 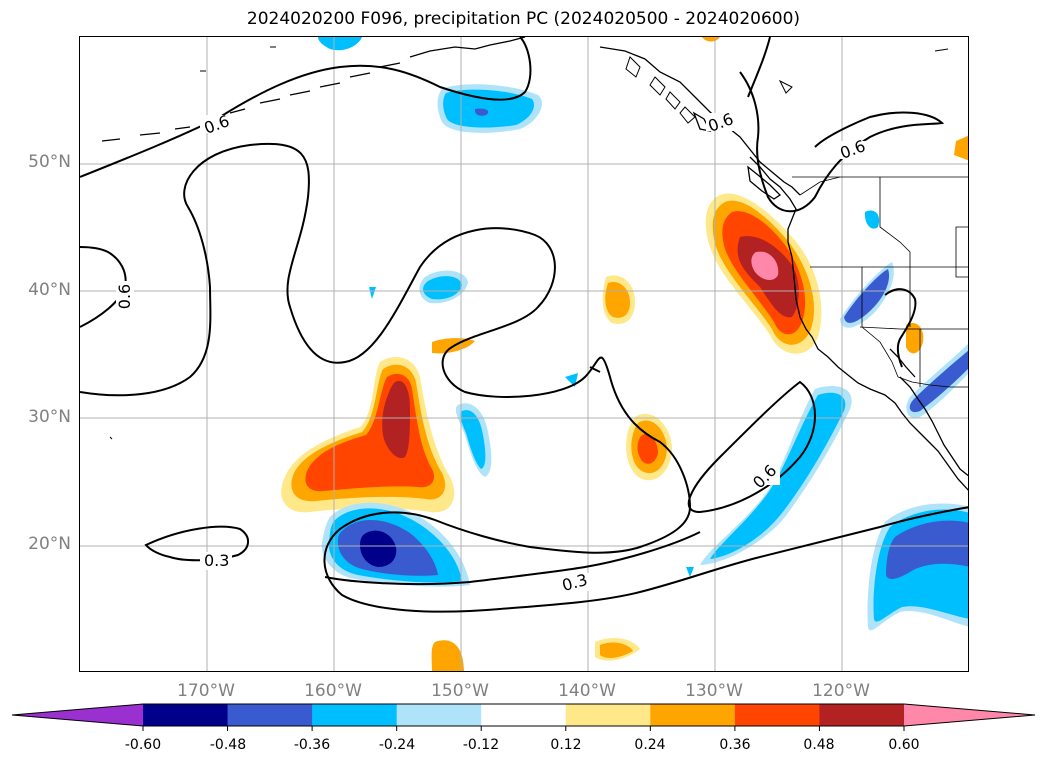 What do you see at coordinates (917, 567) in the screenshot?
I see `negative-anomaly-115w-20n` at bounding box center [917, 567].